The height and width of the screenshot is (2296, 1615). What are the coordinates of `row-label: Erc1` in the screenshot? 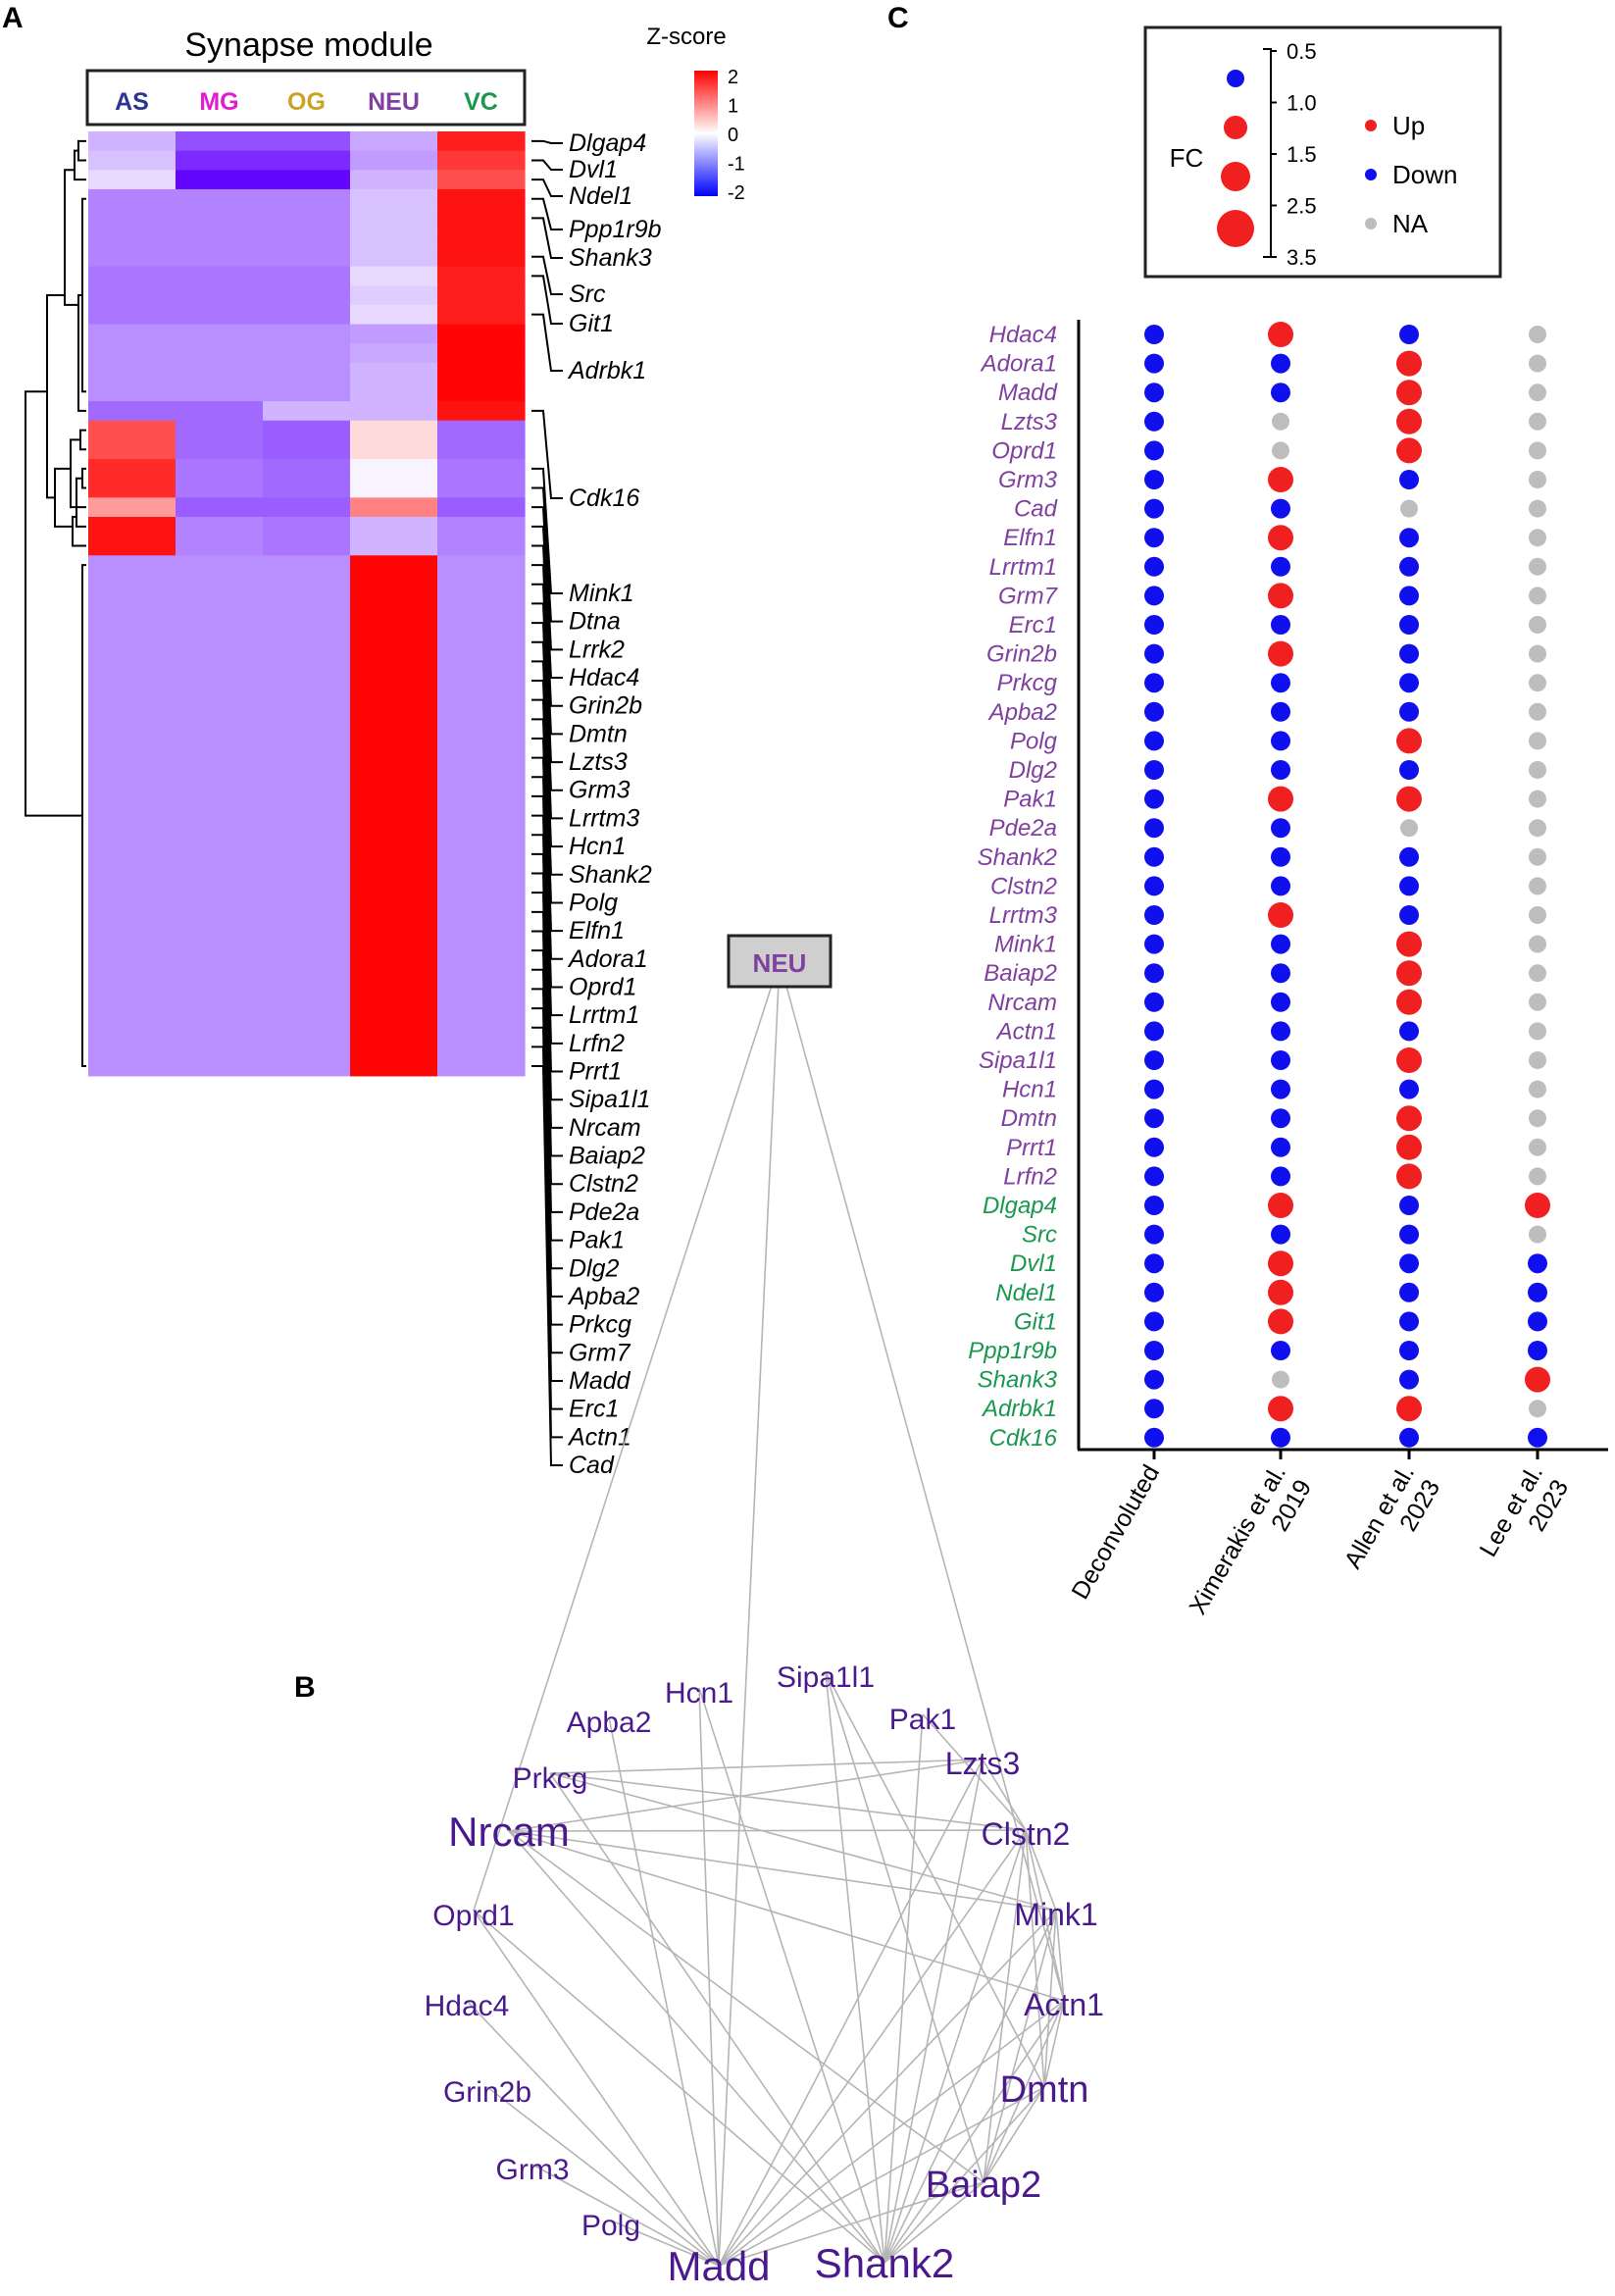 It's located at (594, 1409).